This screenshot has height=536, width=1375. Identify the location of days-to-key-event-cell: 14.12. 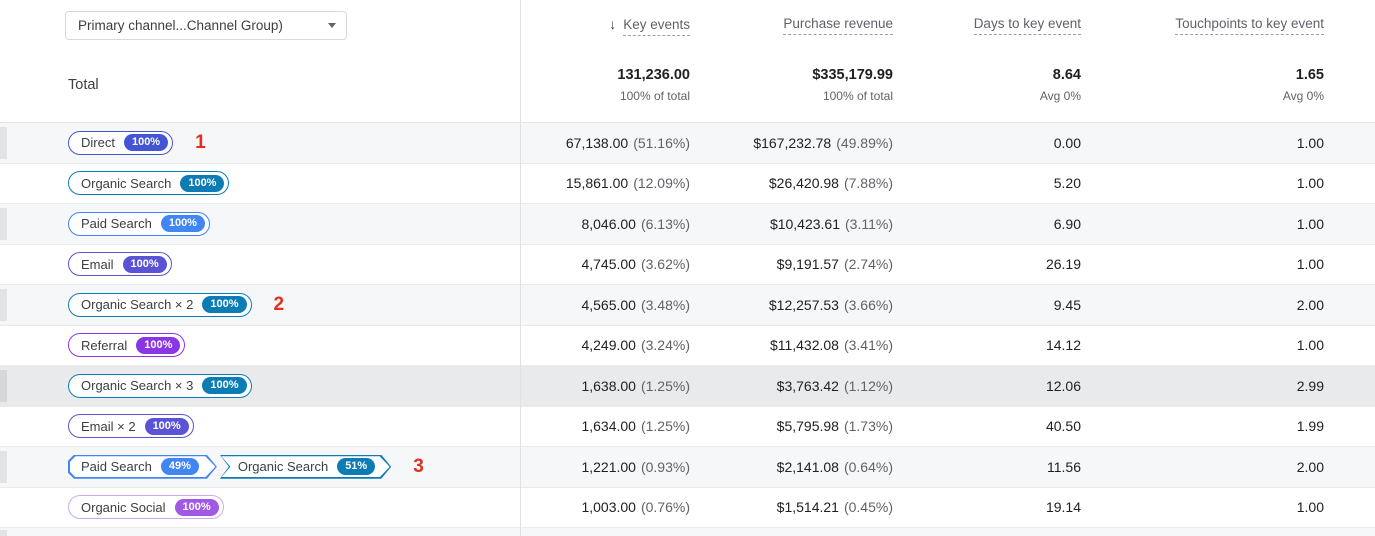
(987, 346).